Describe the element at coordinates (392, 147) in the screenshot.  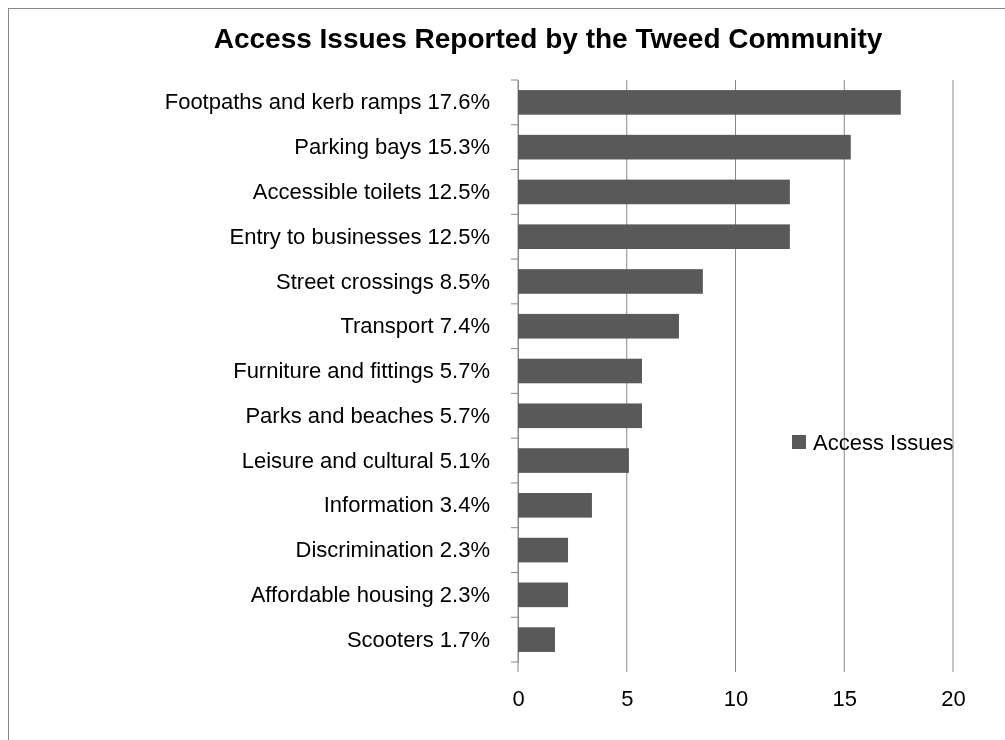
I see `y-tick-label: Parking bays 15.3%` at that location.